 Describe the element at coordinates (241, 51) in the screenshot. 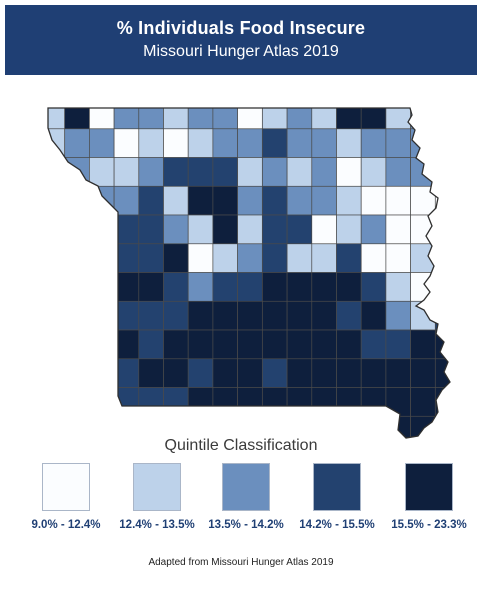

I see `map-subtitle: Missouri Hunger Atlas 2019` at that location.